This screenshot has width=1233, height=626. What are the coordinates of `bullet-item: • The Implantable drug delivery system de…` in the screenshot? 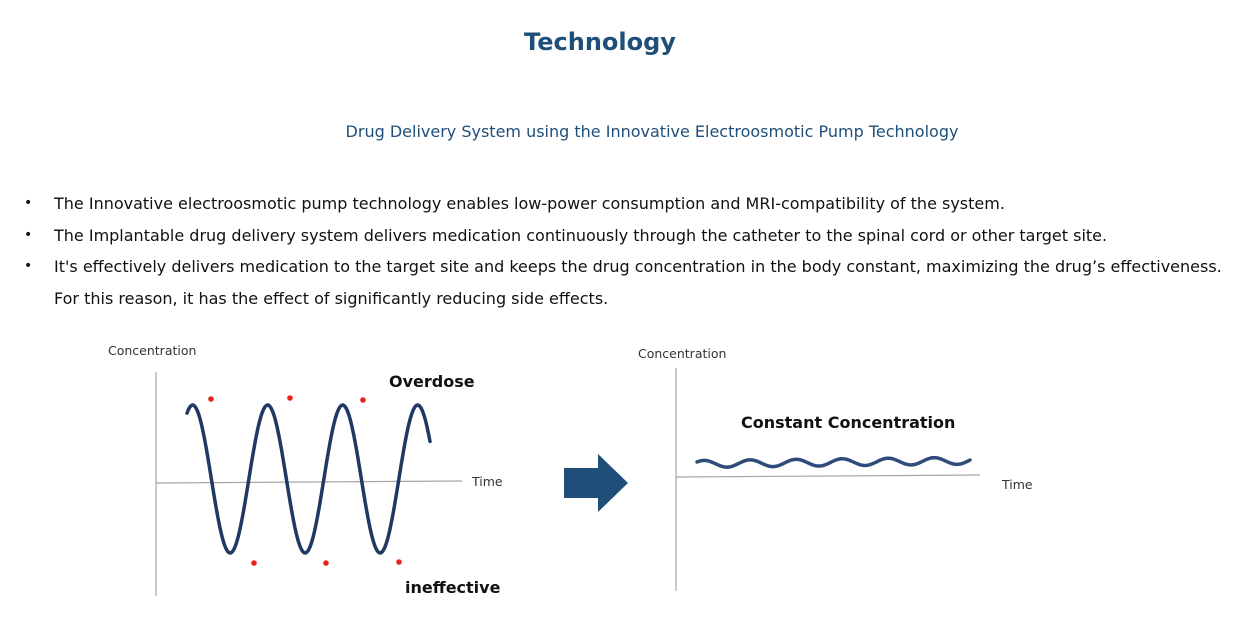 It's located at (622, 236).